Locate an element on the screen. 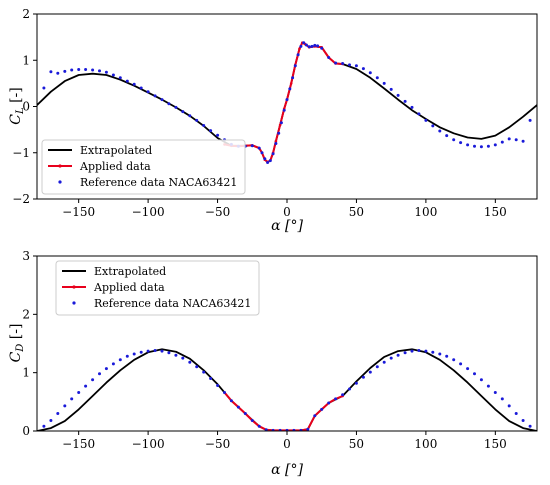 The width and height of the screenshot is (550, 485). cd-x-tick-label: 100 is located at coordinates (425, 444).